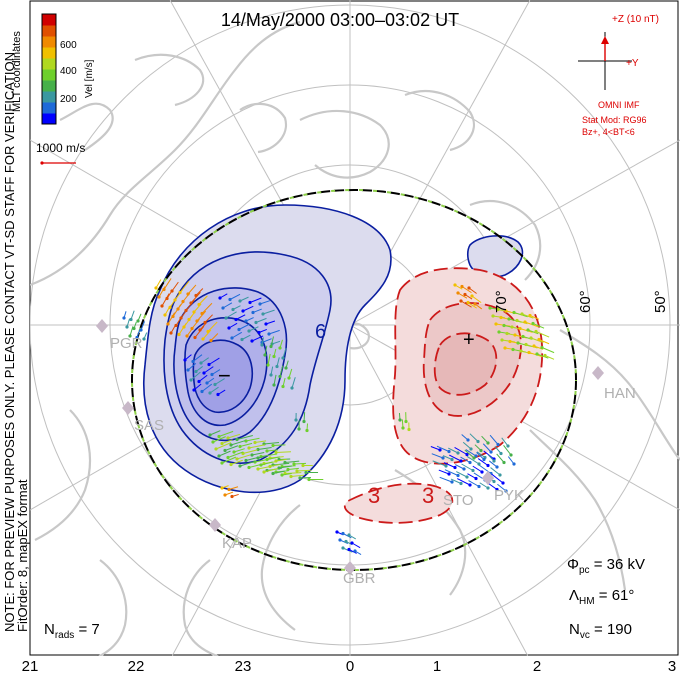 This screenshot has width=680, height=674. What do you see at coordinates (350, 568) in the screenshot?
I see `radar-site-marker` at bounding box center [350, 568].